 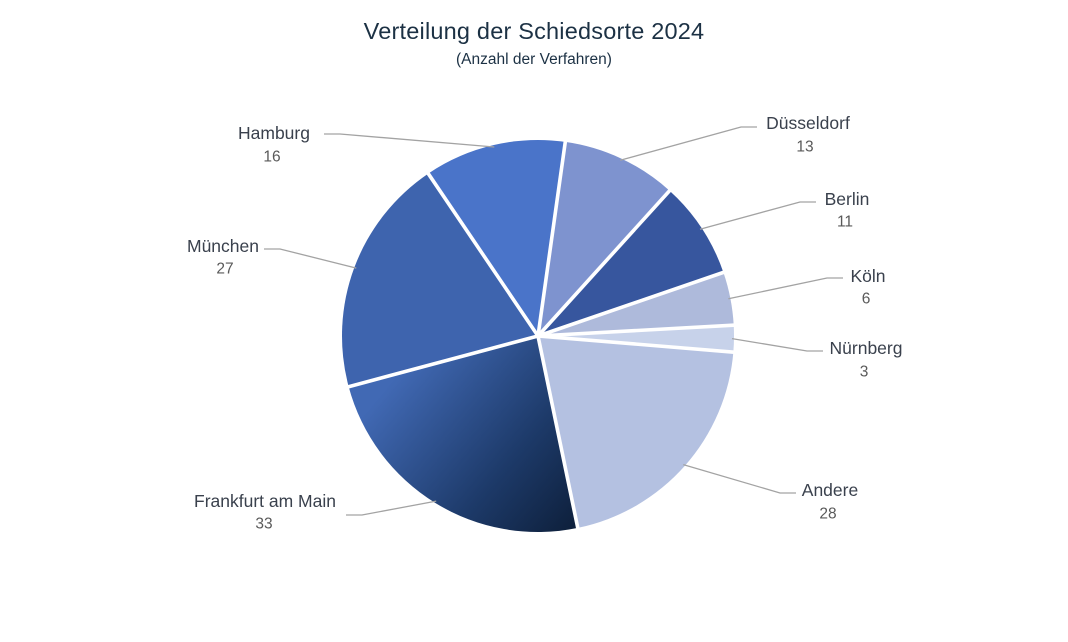 I want to click on slice-label-nuernberg: Nürnberg, so click(x=866, y=348).